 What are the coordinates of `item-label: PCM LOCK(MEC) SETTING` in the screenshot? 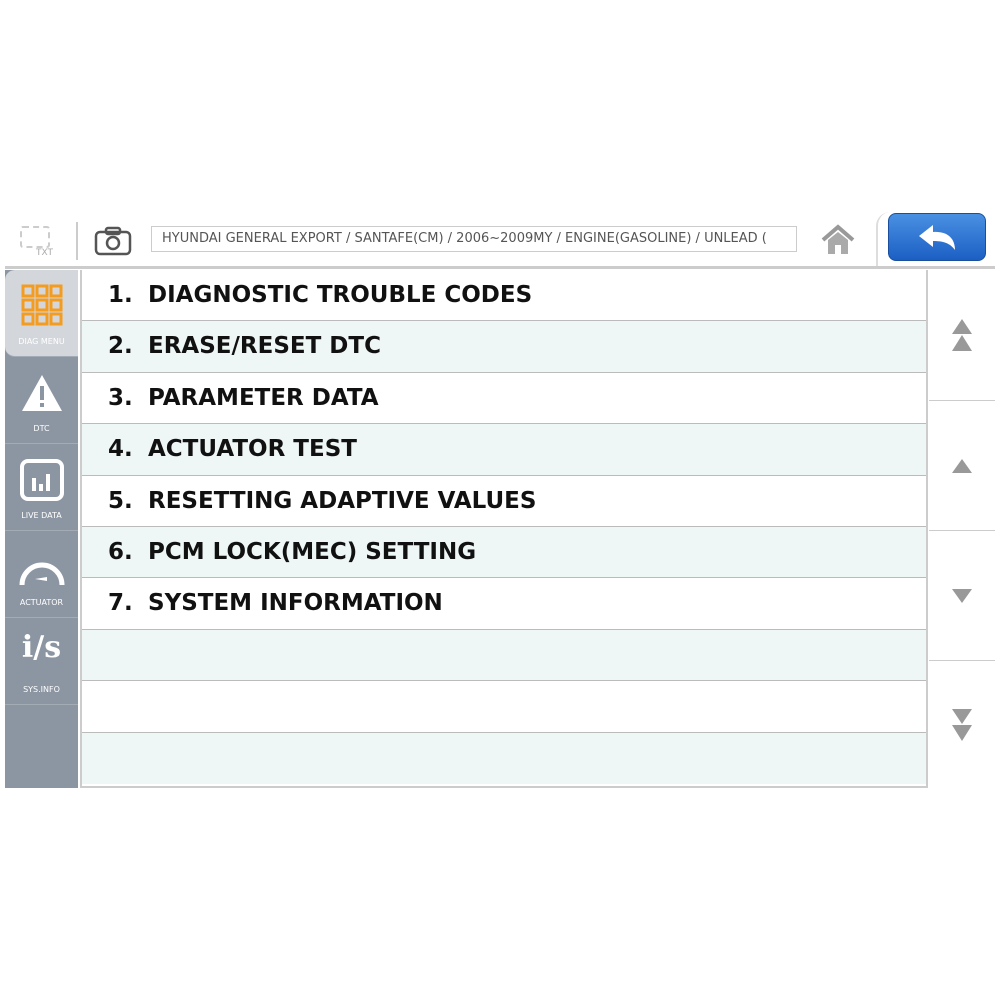 It's located at (312, 551).